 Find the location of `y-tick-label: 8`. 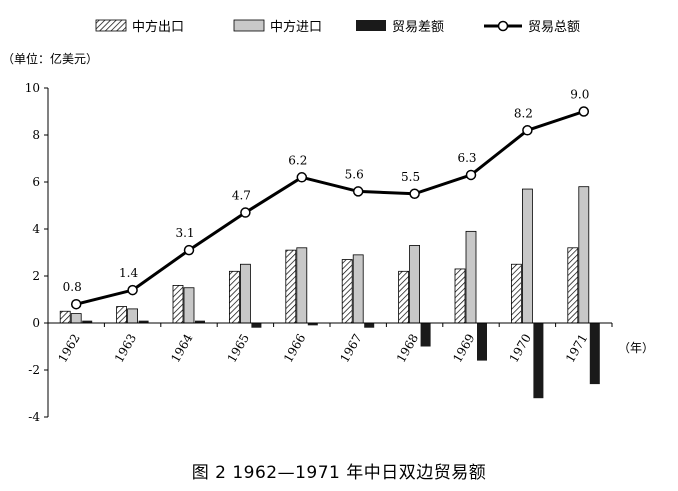

y-tick-label: 8 is located at coordinates (36, 135).